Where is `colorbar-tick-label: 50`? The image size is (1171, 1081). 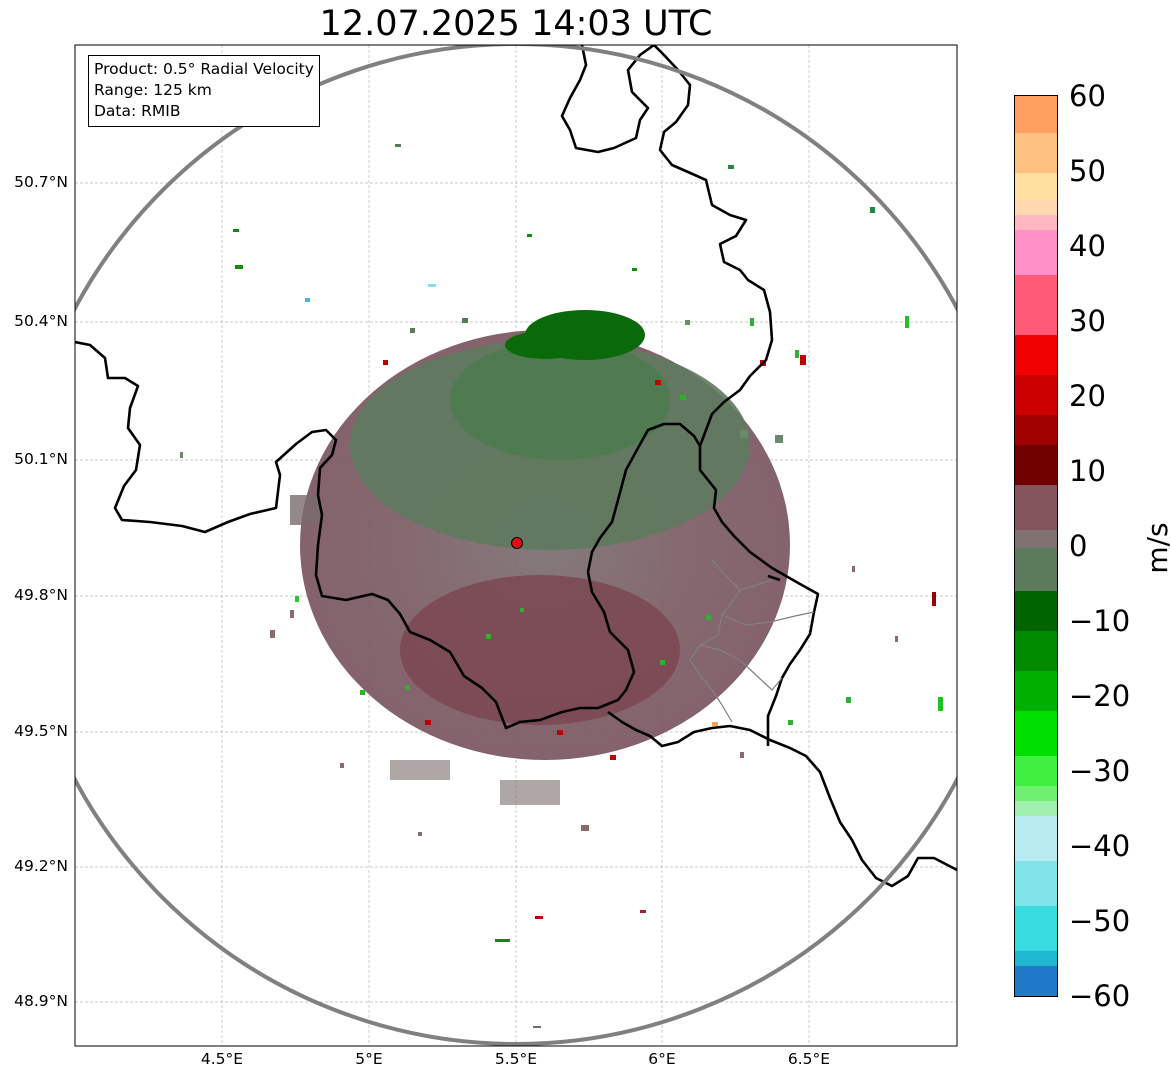 colorbar-tick-label: 50 is located at coordinates (1087, 171).